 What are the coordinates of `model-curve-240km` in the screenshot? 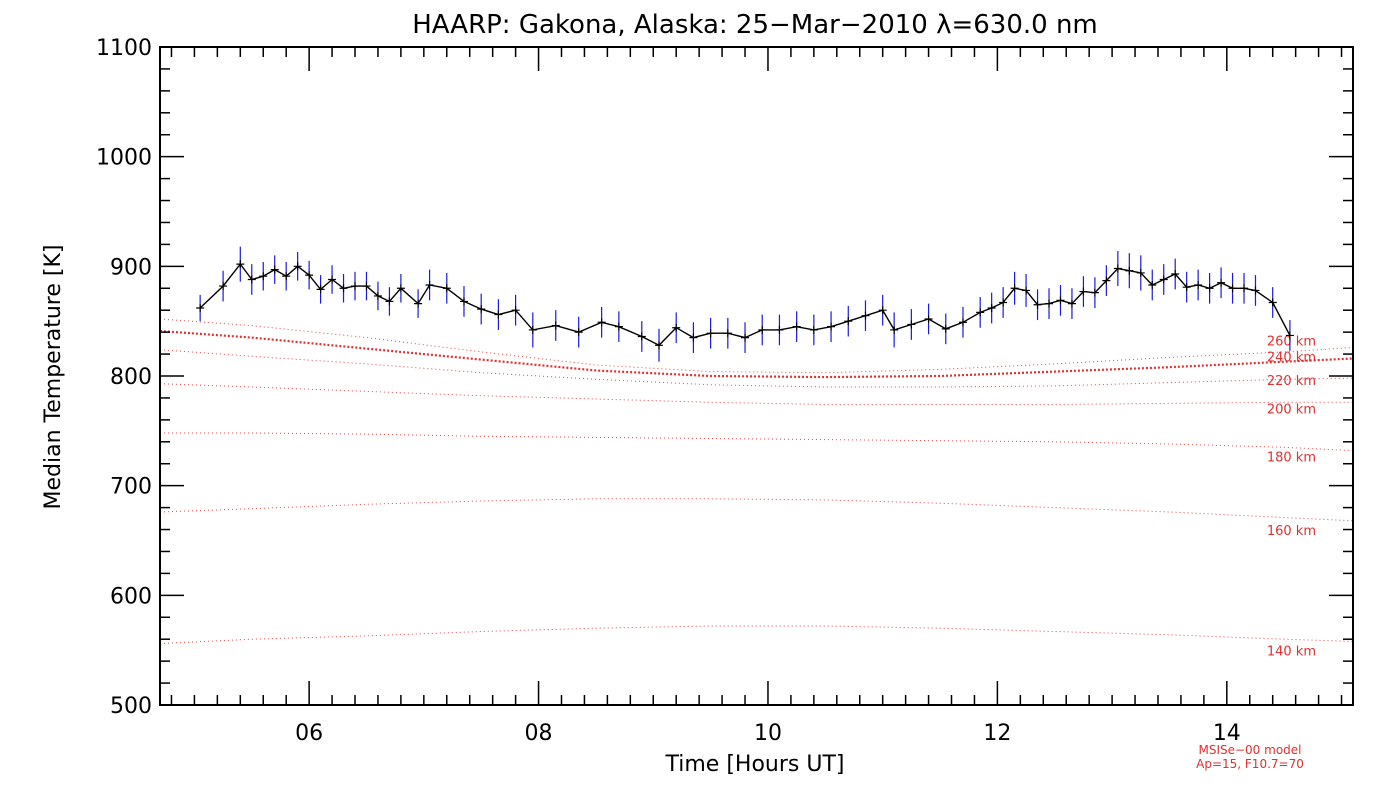 It's located at (756, 354).